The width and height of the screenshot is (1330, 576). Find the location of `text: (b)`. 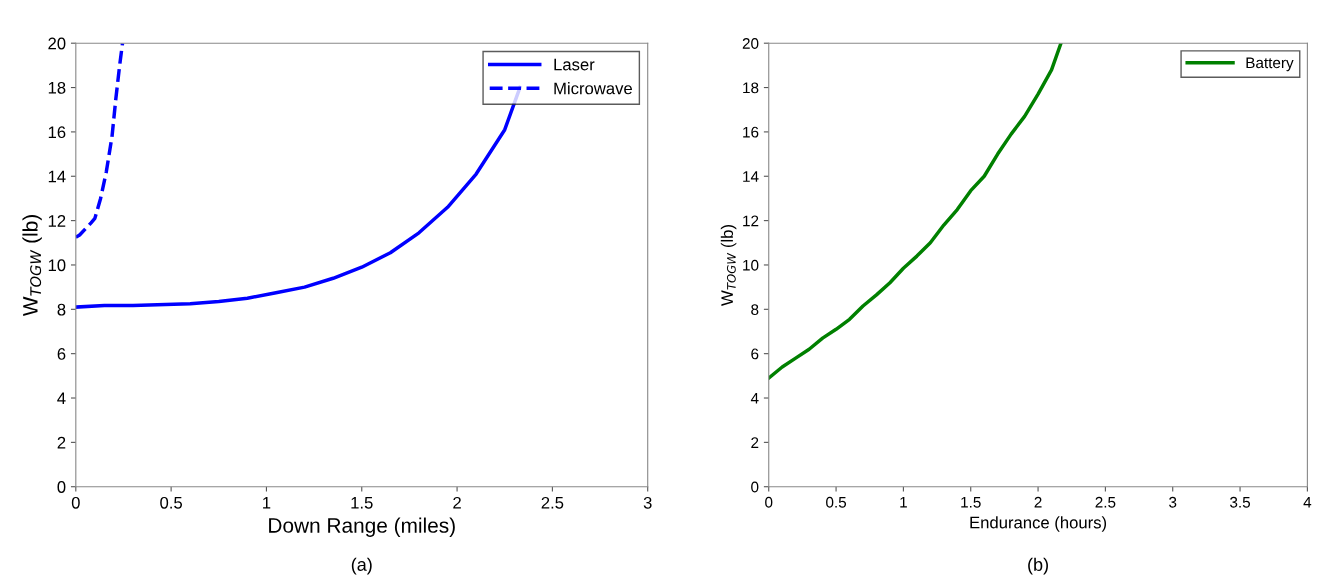

text: (b) is located at coordinates (1038, 566).